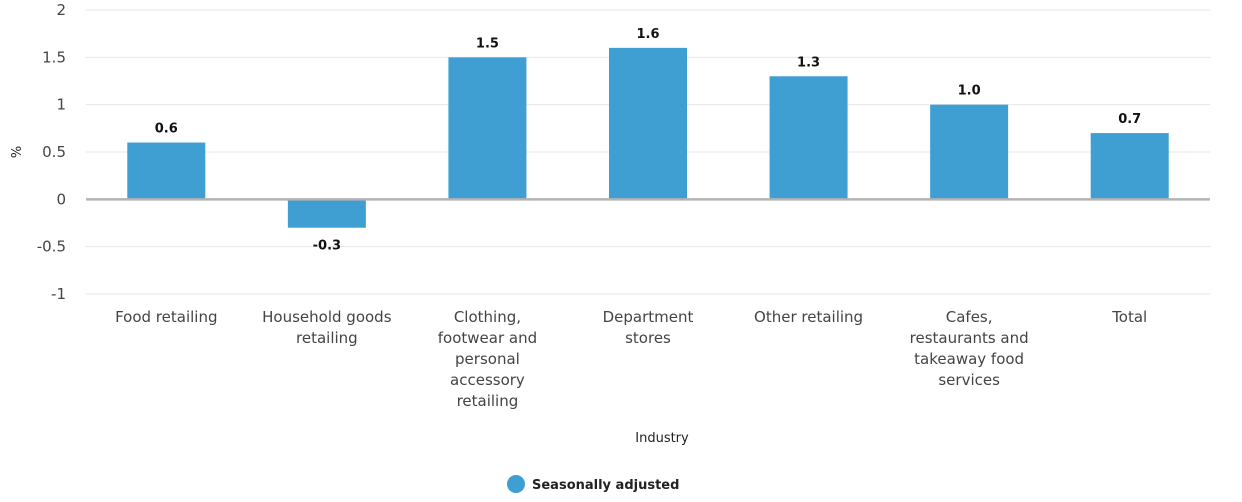  I want to click on data-label: 0.6, so click(166, 129).